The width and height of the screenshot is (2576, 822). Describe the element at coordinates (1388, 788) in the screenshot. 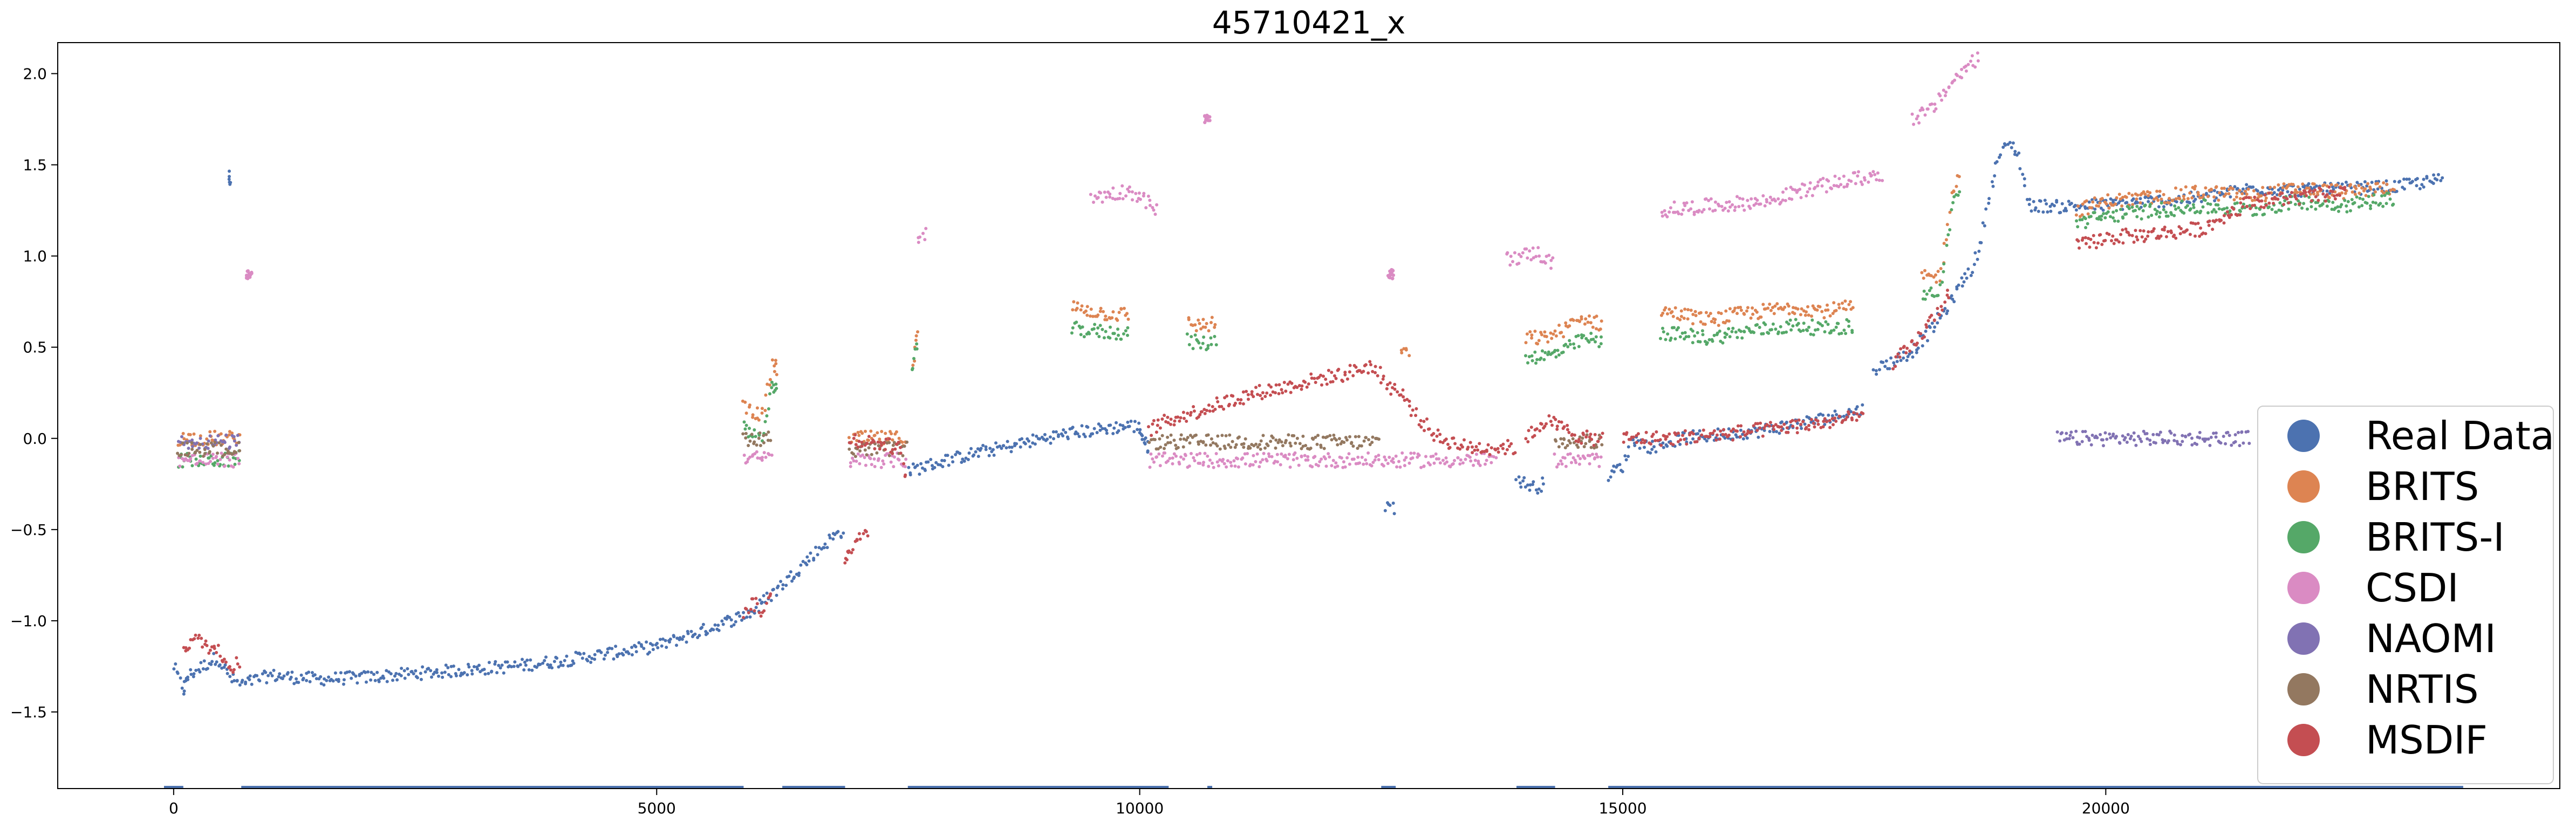

I see `availability-marker` at that location.